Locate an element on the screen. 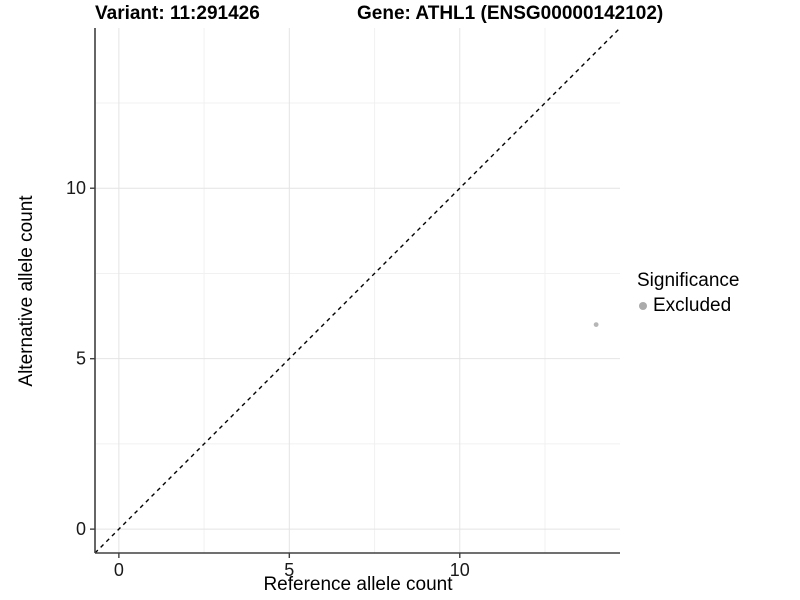 The image size is (800, 600). x-tick-label: 0 is located at coordinates (119, 570).